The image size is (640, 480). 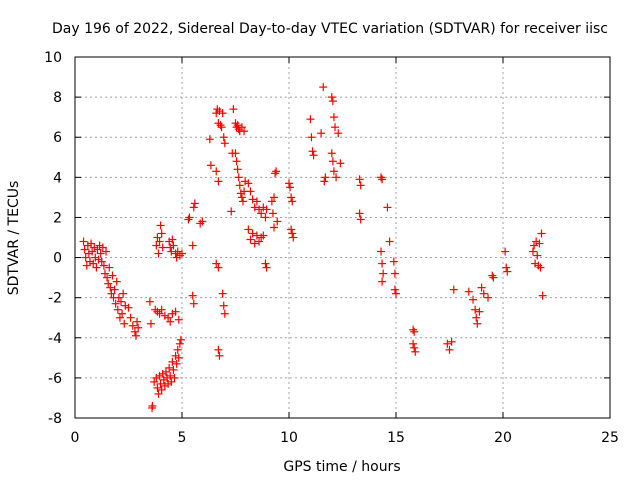 I want to click on y-tick-label: -6, so click(x=55, y=379).